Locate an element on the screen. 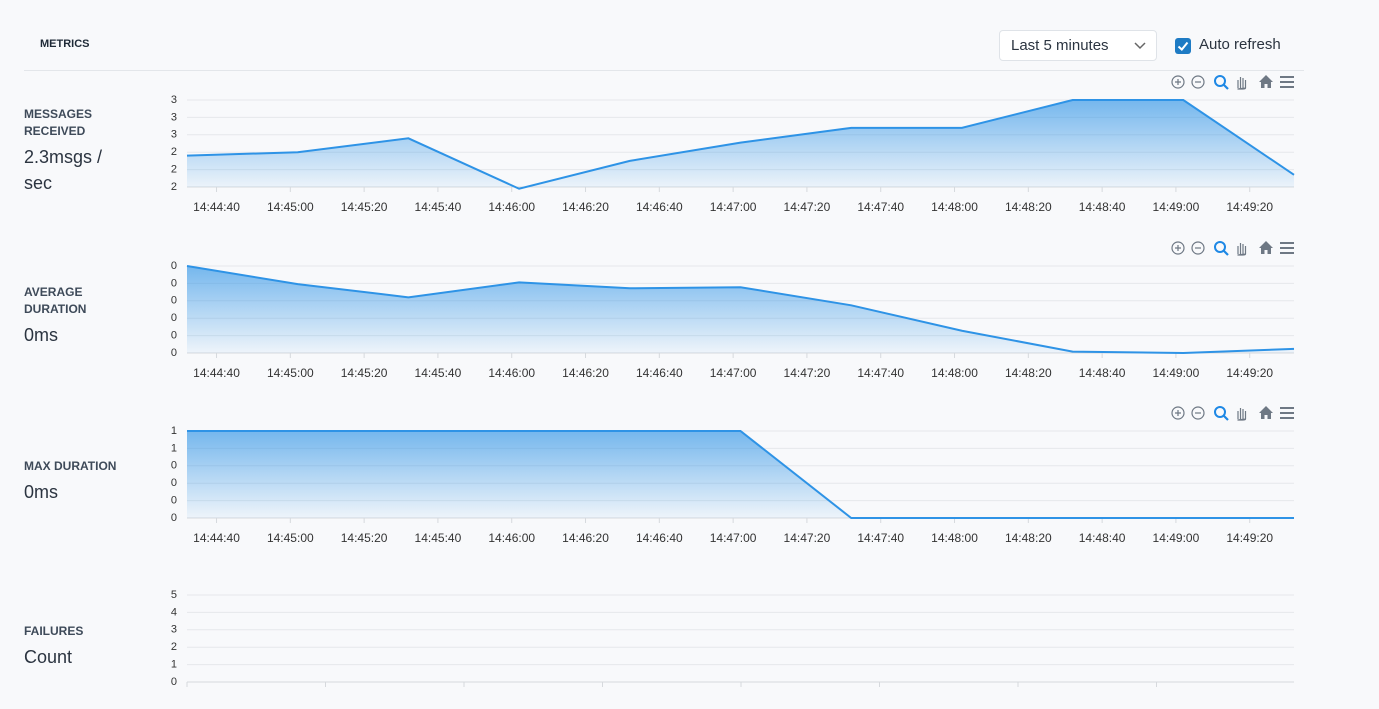  checkmark is located at coordinates (1183, 46).